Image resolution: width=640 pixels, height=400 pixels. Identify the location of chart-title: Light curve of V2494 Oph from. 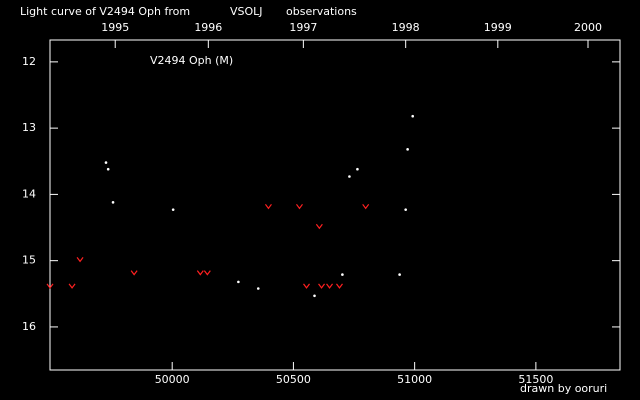
(105, 11).